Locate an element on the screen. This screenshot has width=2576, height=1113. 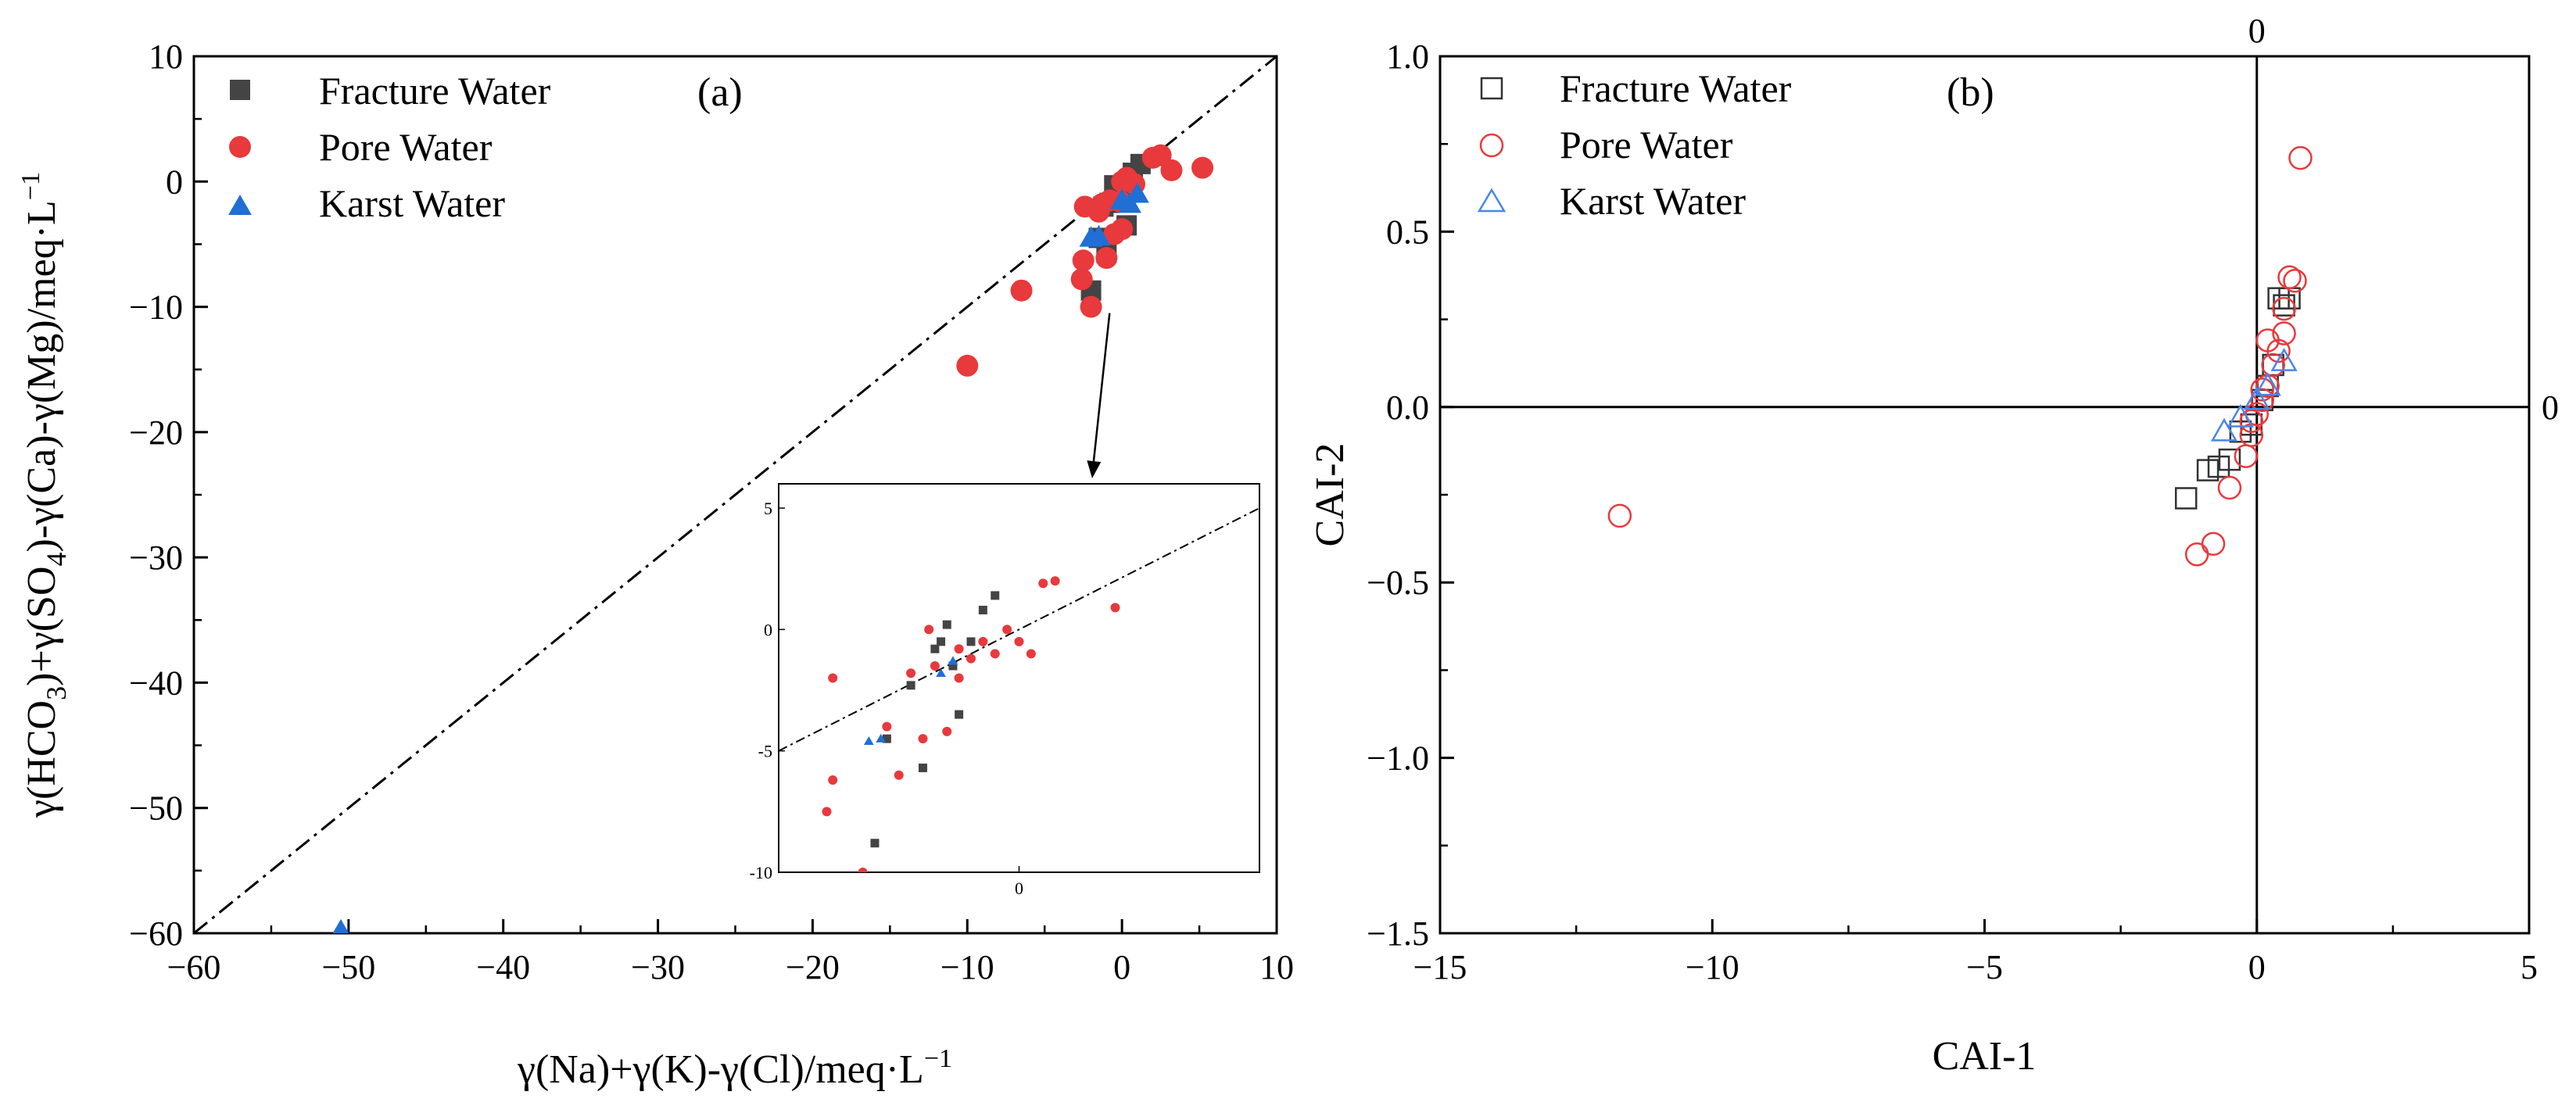
y-tick-label-b: −1.0 is located at coordinates (1398, 759).